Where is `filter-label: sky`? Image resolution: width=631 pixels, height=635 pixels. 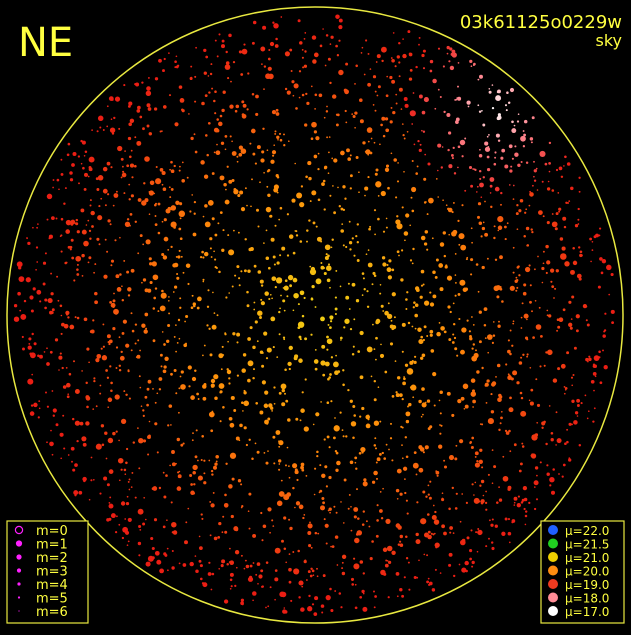 filter-label: sky is located at coordinates (609, 40).